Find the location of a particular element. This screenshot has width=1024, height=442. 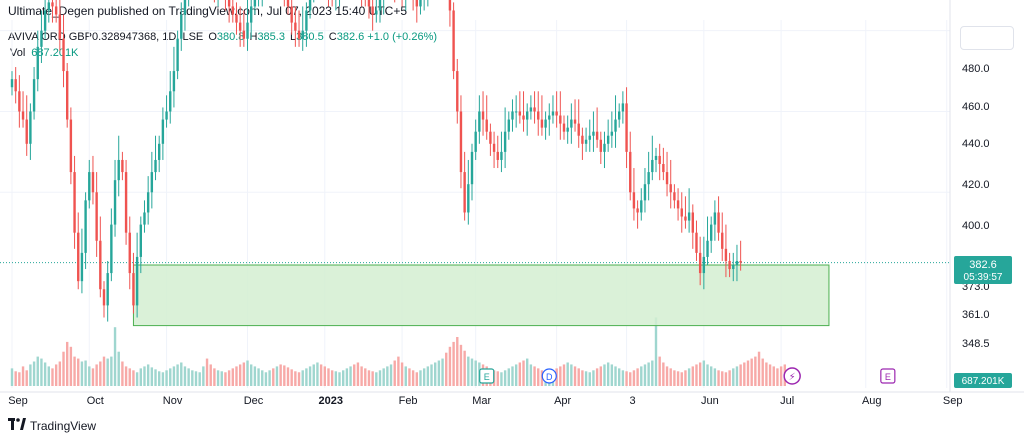

legend-open: 380.8 is located at coordinates (230, 37).